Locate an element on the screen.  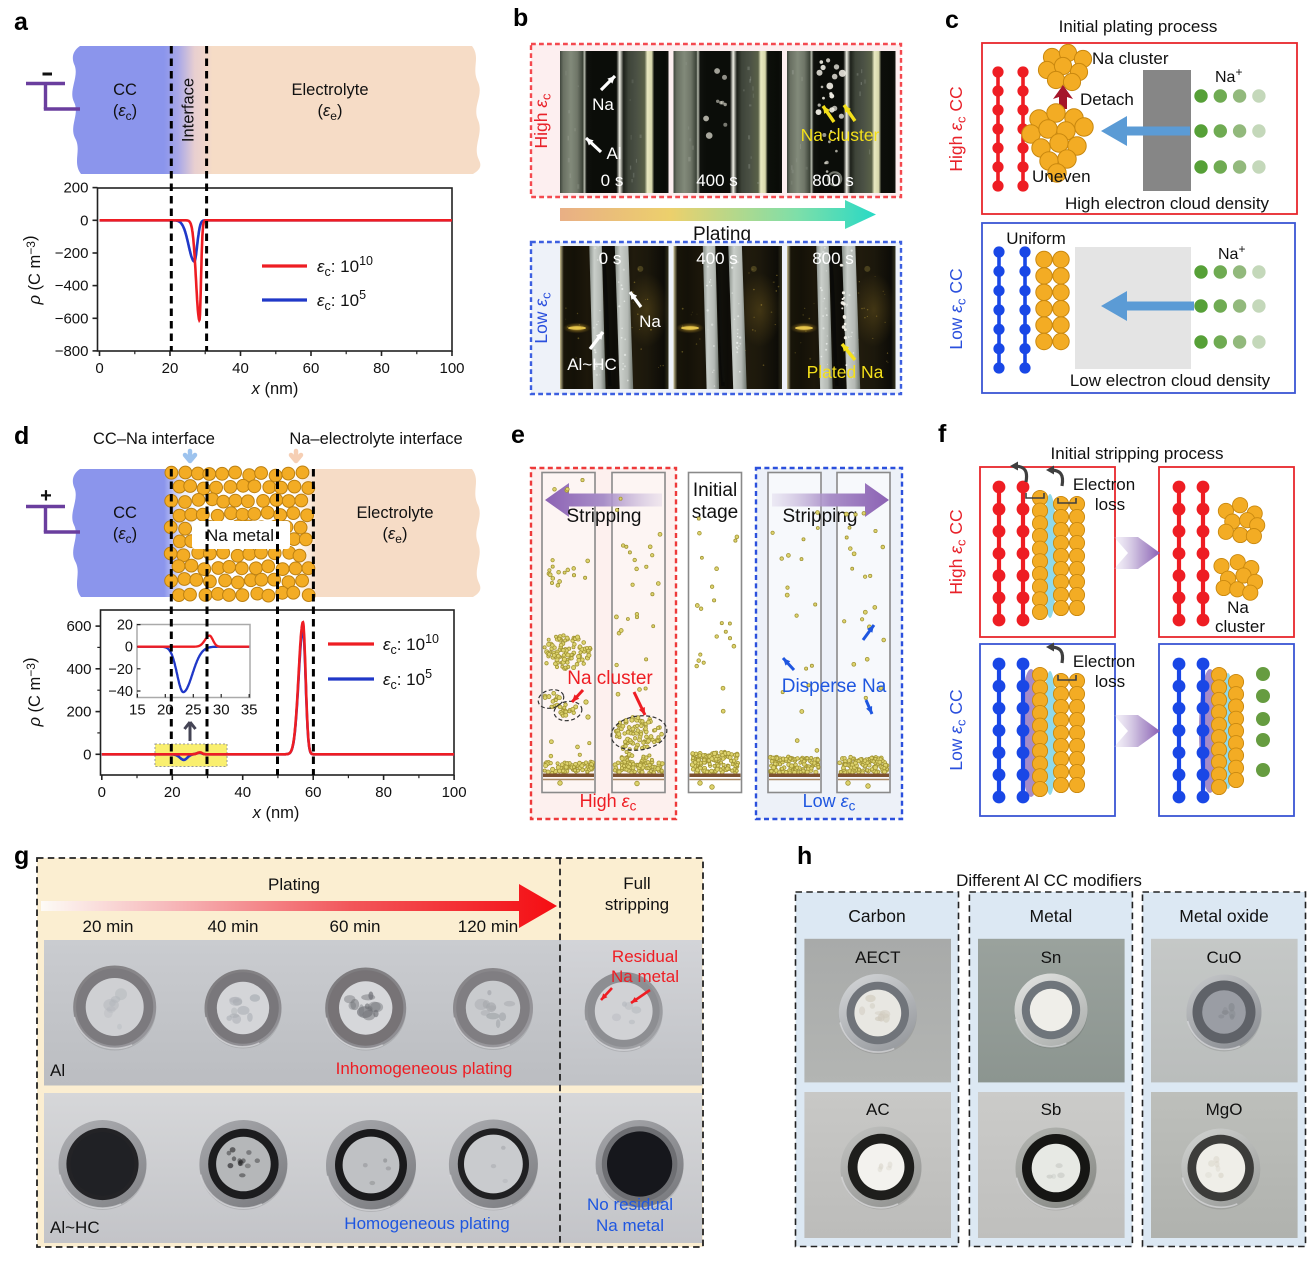
svg-text: AC is located at coordinates (878, 1109).